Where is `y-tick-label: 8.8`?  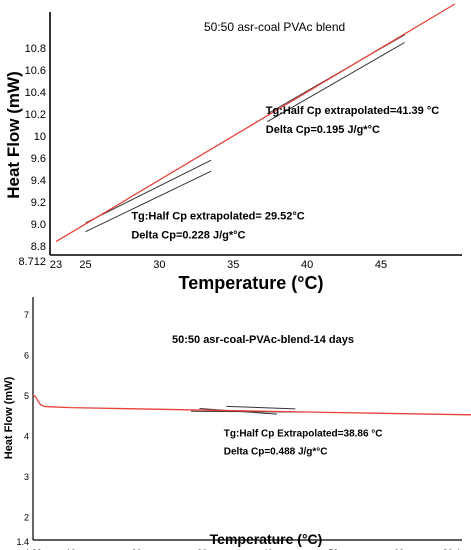
y-tick-label: 8.8 is located at coordinates (38, 247).